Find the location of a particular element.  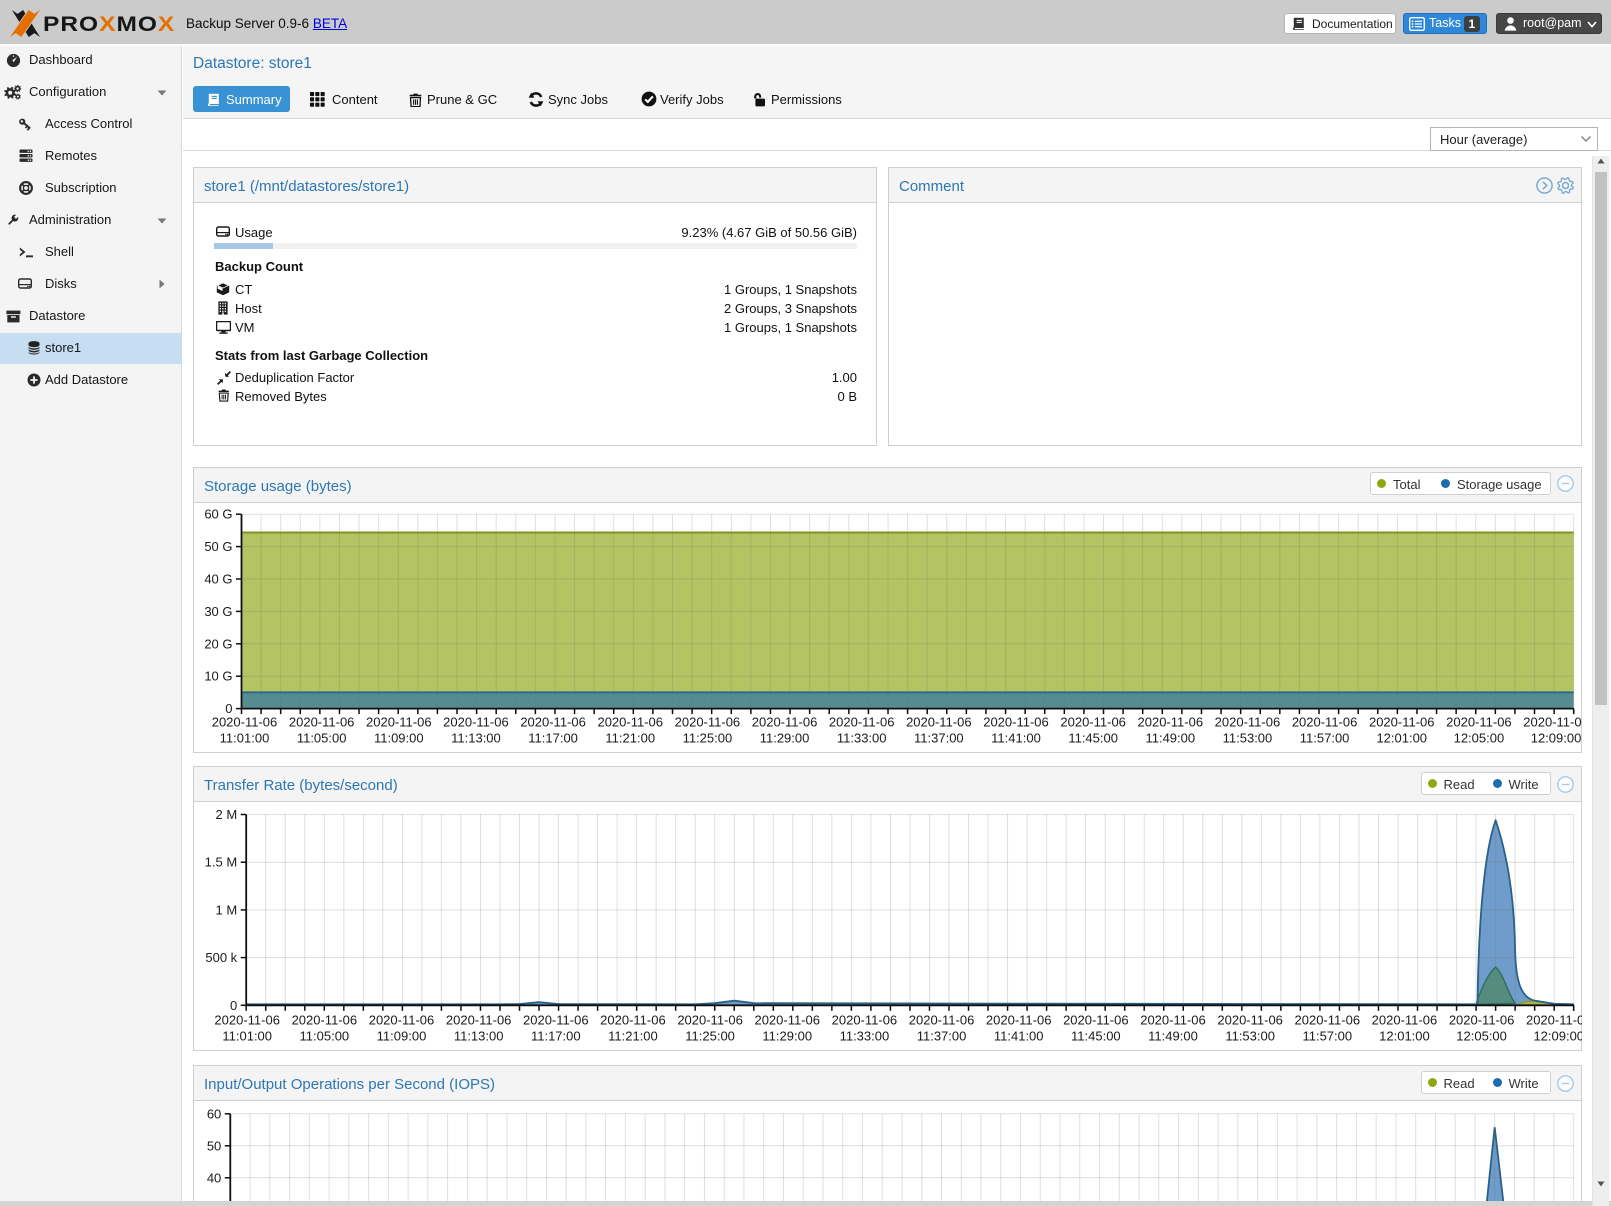

svg-text: 500 k is located at coordinates (221, 957).